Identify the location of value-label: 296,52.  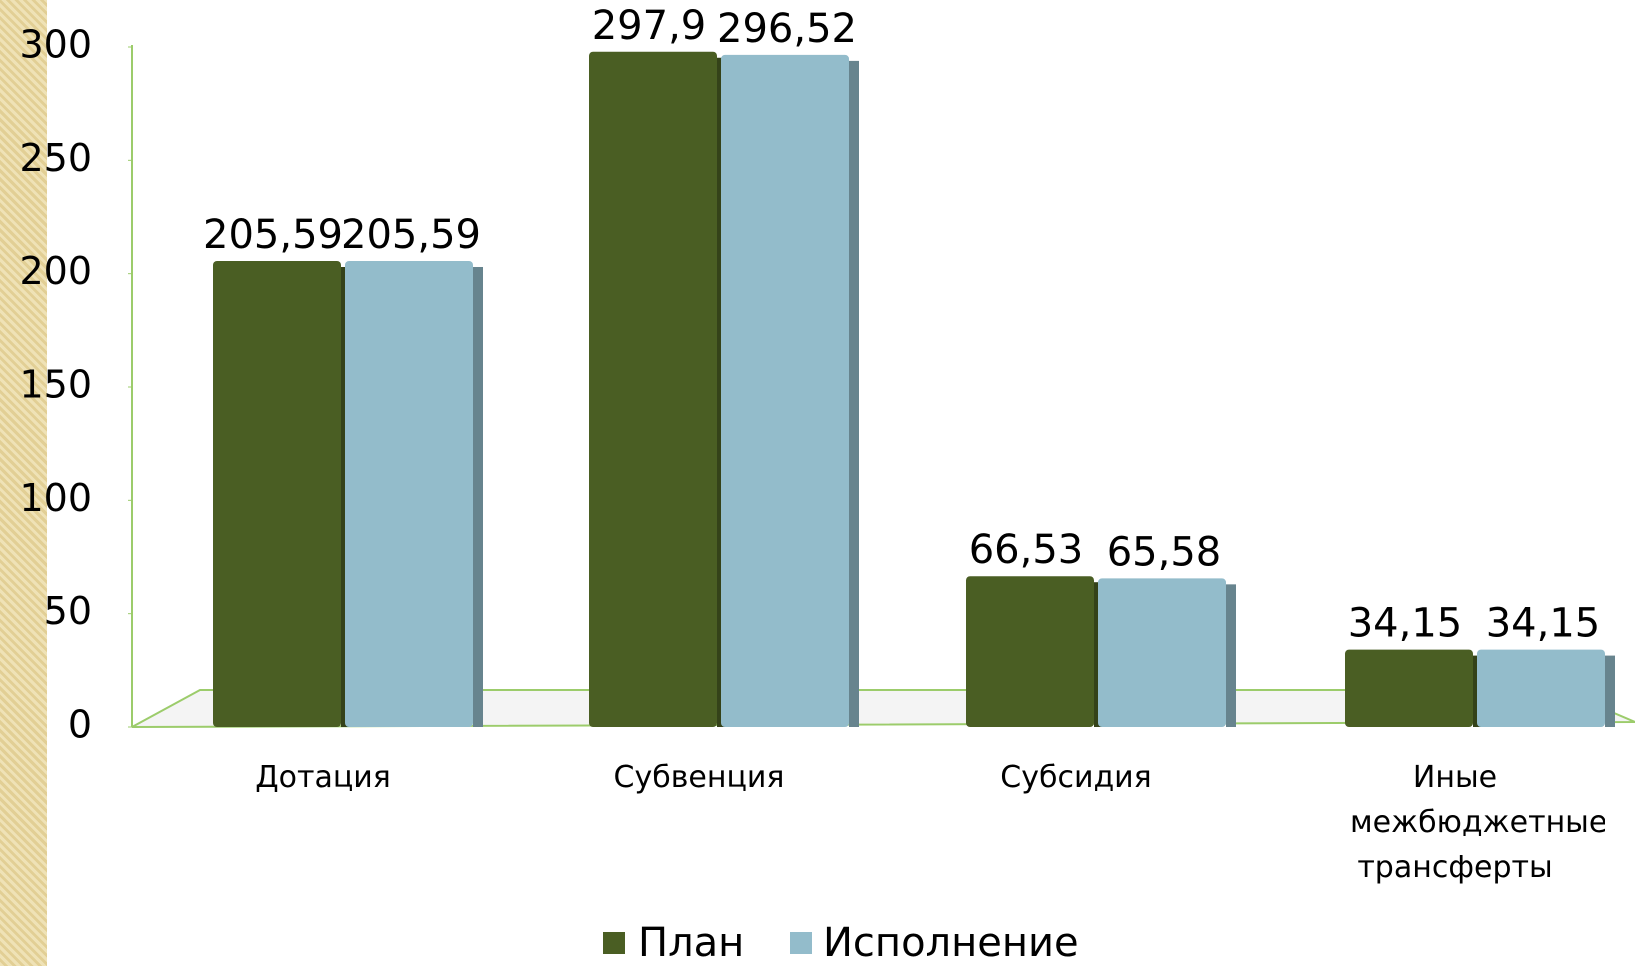
(787, 29).